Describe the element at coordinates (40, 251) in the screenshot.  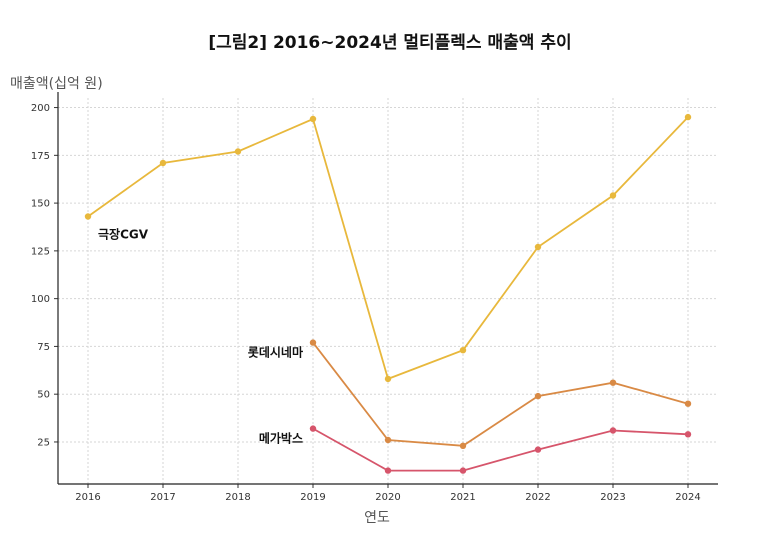
I see `y-tick-label: 125` at that location.